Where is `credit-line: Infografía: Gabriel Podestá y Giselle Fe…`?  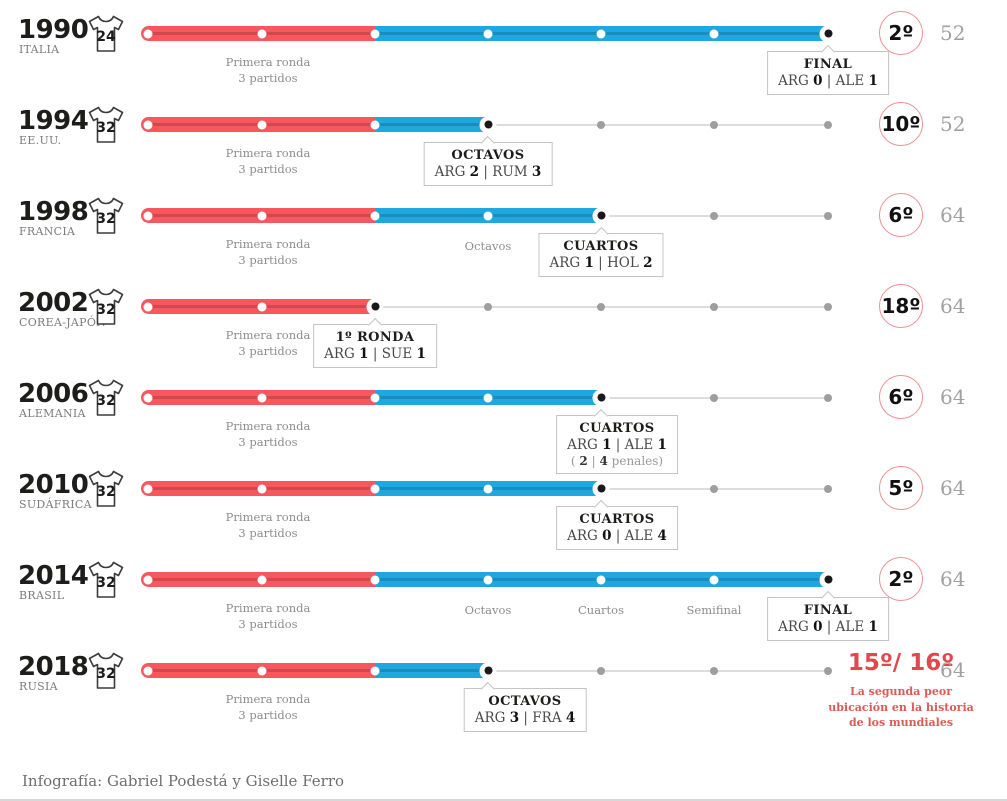
credit-line: Infografía: Gabriel Podestá y Giselle Fe… is located at coordinates (183, 781).